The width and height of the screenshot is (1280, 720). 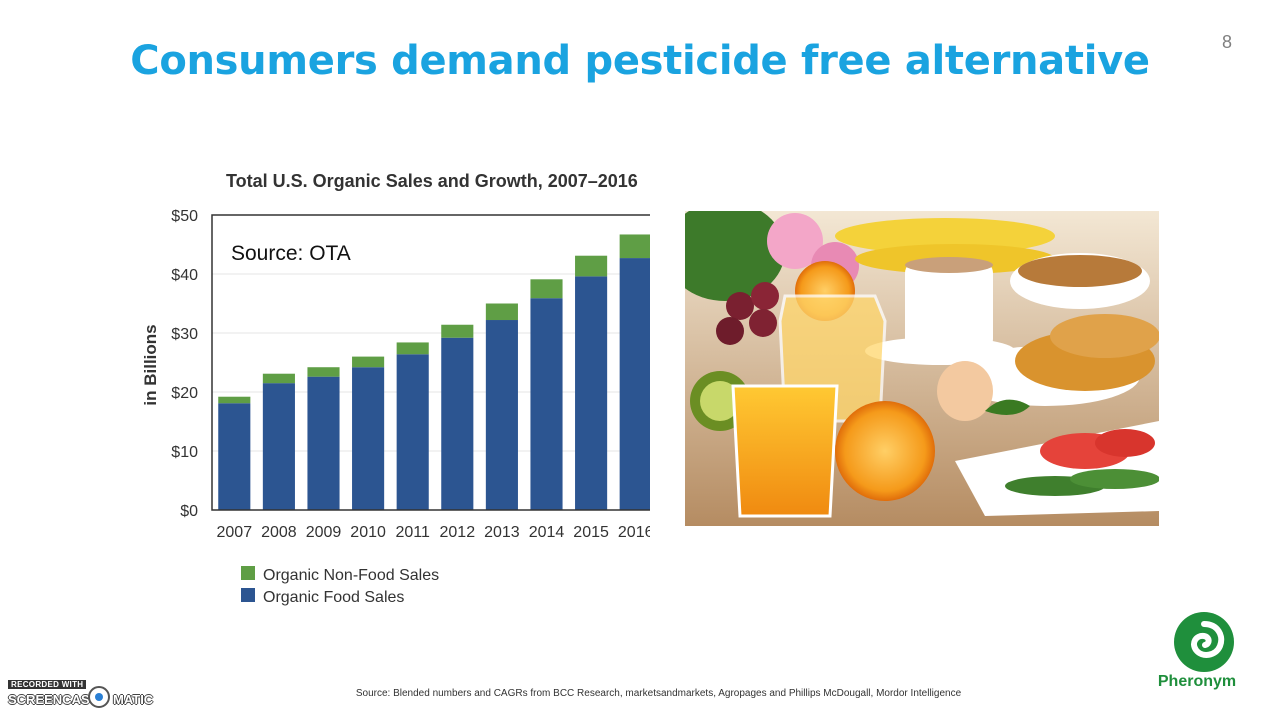 What do you see at coordinates (368, 532) in the screenshot?
I see `x-tick-label: 2010` at bounding box center [368, 532].